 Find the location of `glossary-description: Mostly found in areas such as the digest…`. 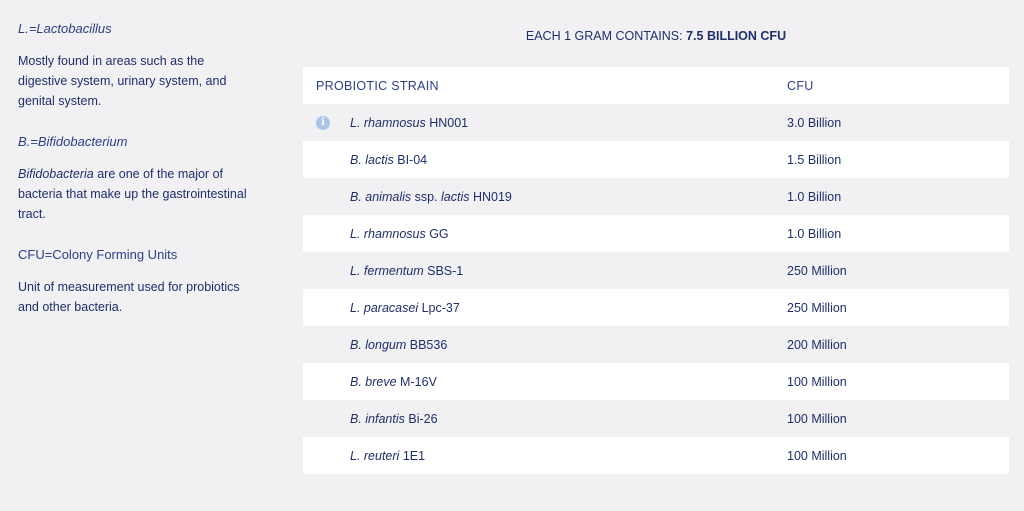

glossary-description: Mostly found in areas such as the digest… is located at coordinates (122, 81).